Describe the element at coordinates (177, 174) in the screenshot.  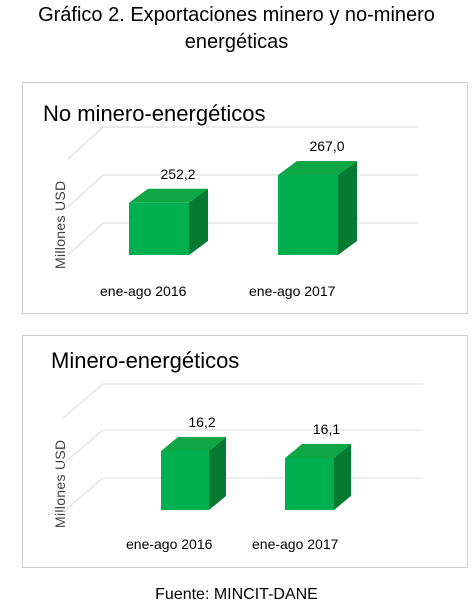
I see `data-label: 252,2` at that location.